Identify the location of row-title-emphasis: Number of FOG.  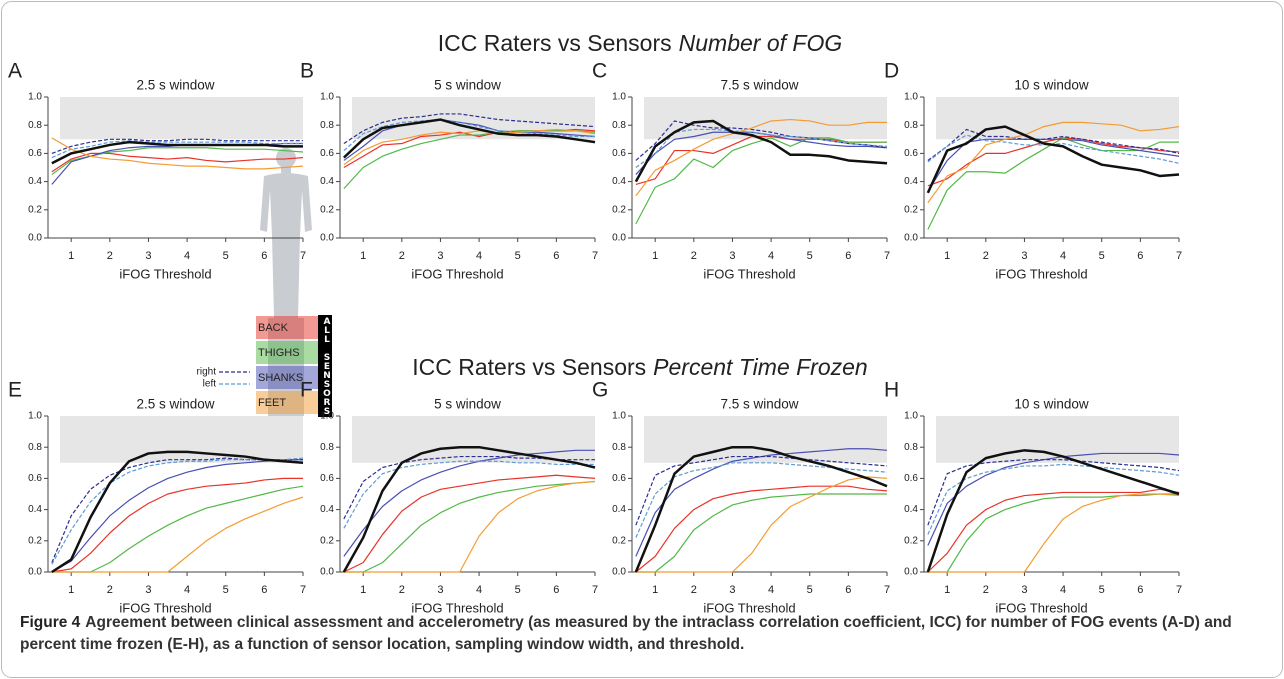
(761, 43).